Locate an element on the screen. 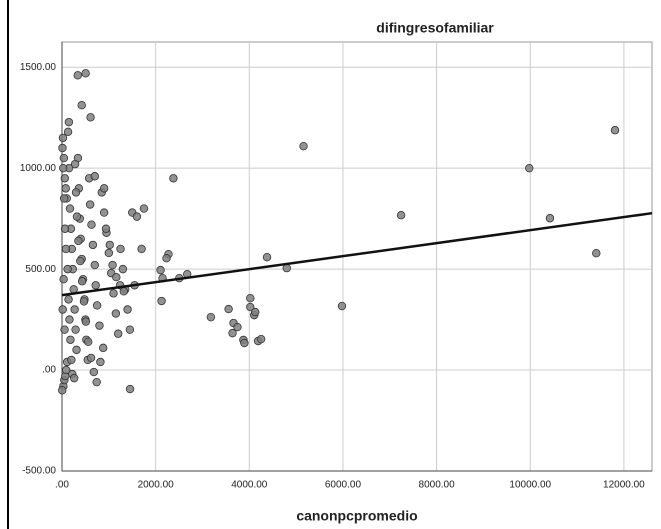 The height and width of the screenshot is (529, 661). y-tick-label: .00 is located at coordinates (49, 370).